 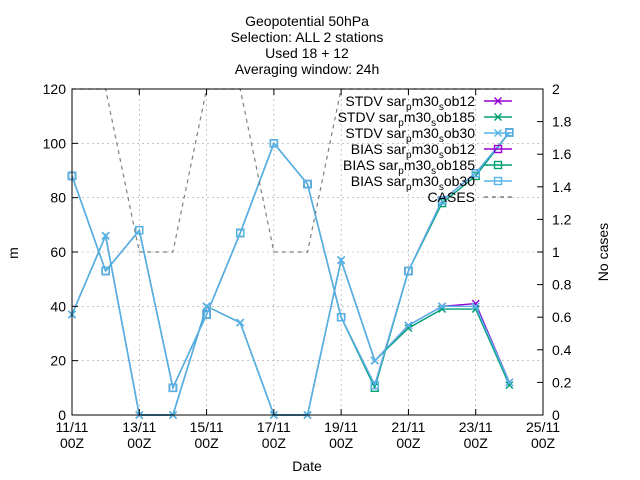 What do you see at coordinates (341, 427) in the screenshot?
I see `x-tick-label: 19/11` at bounding box center [341, 427].